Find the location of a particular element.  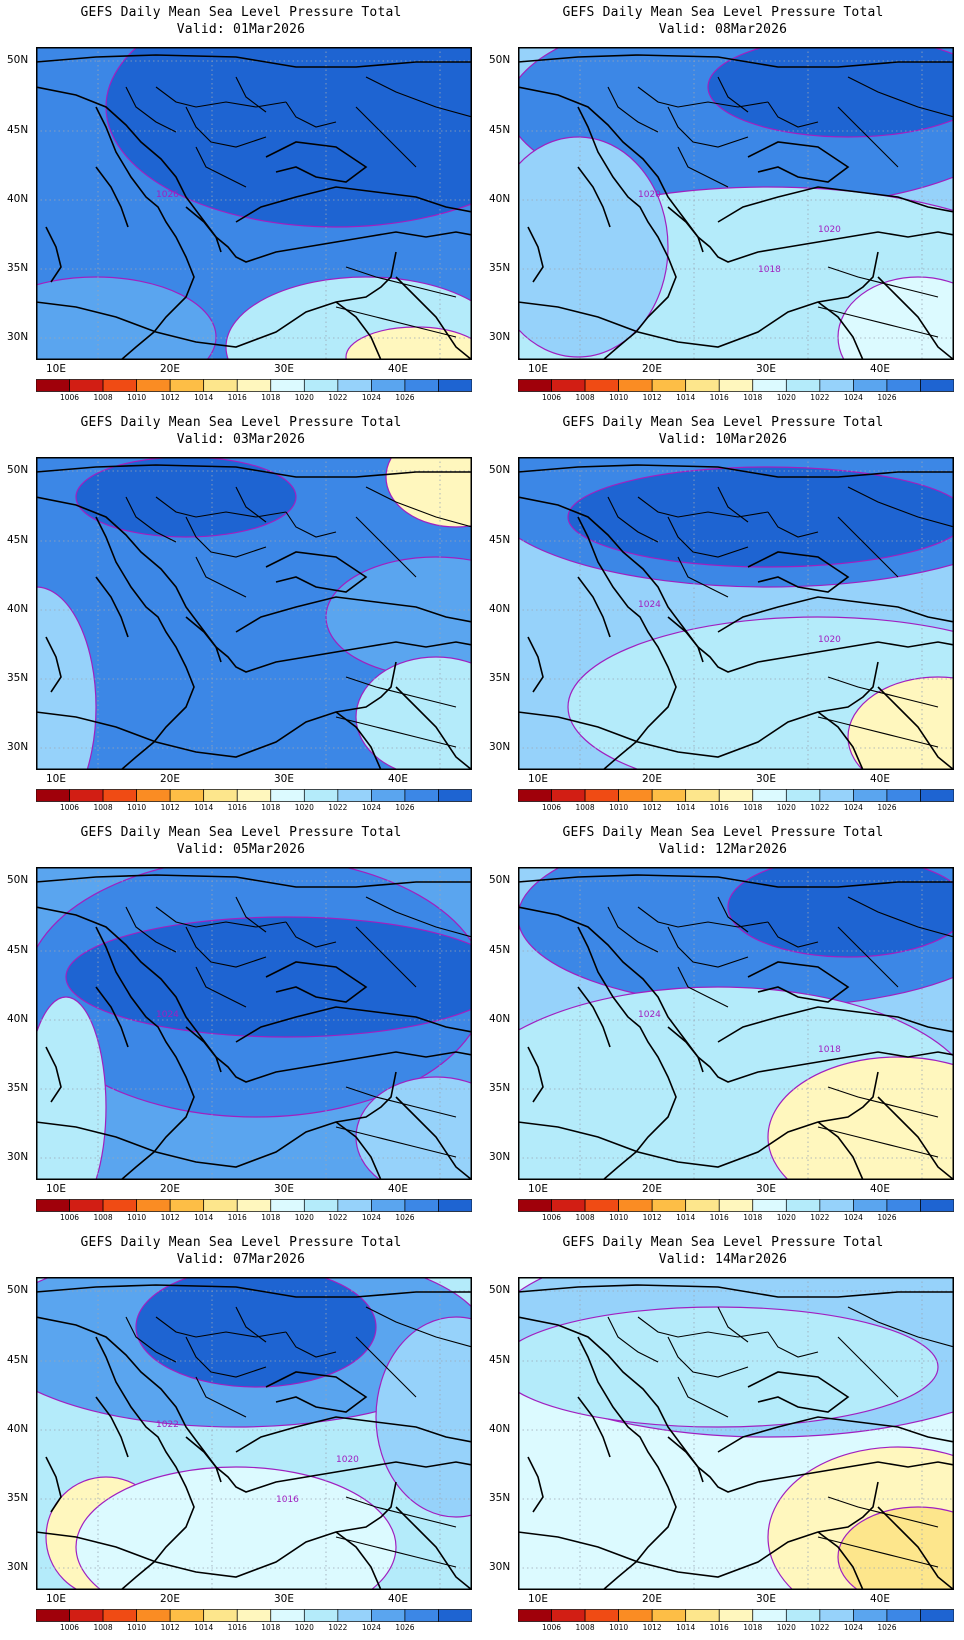

colorbar-tick-label: 1020 is located at coordinates (786, 807).